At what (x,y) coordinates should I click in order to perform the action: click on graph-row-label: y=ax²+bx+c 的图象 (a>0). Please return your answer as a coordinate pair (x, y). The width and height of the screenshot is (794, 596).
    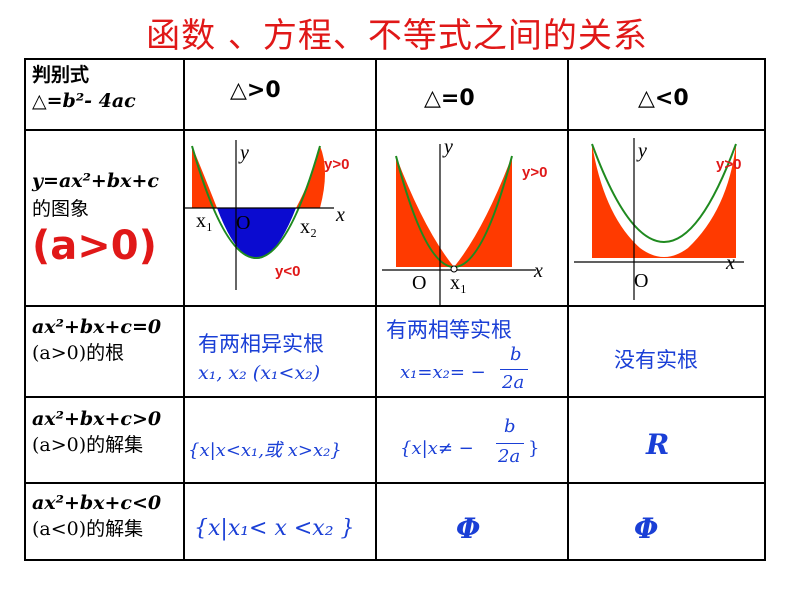
    Looking at the image, I should click on (107, 219).